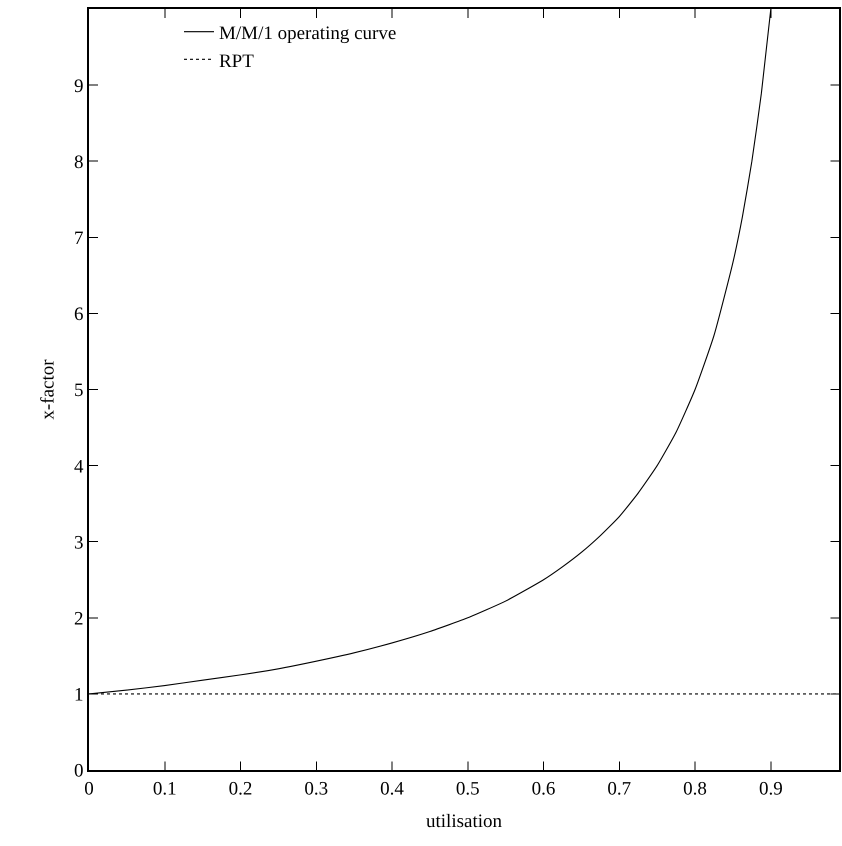 The height and width of the screenshot is (846, 842). What do you see at coordinates (240, 789) in the screenshot?
I see `x-tick-label: 0.2` at bounding box center [240, 789].